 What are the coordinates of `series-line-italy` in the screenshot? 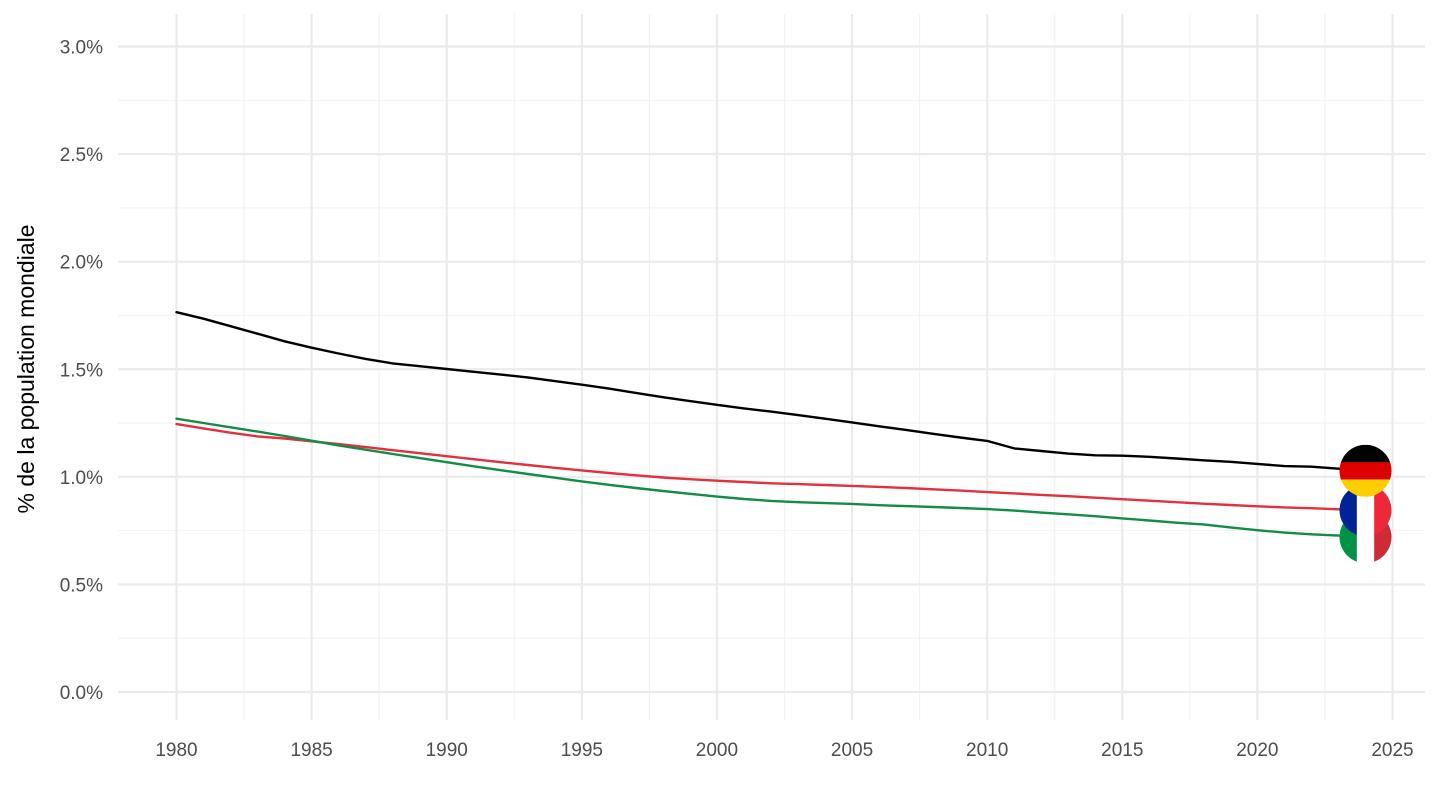 It's located at (771, 478).